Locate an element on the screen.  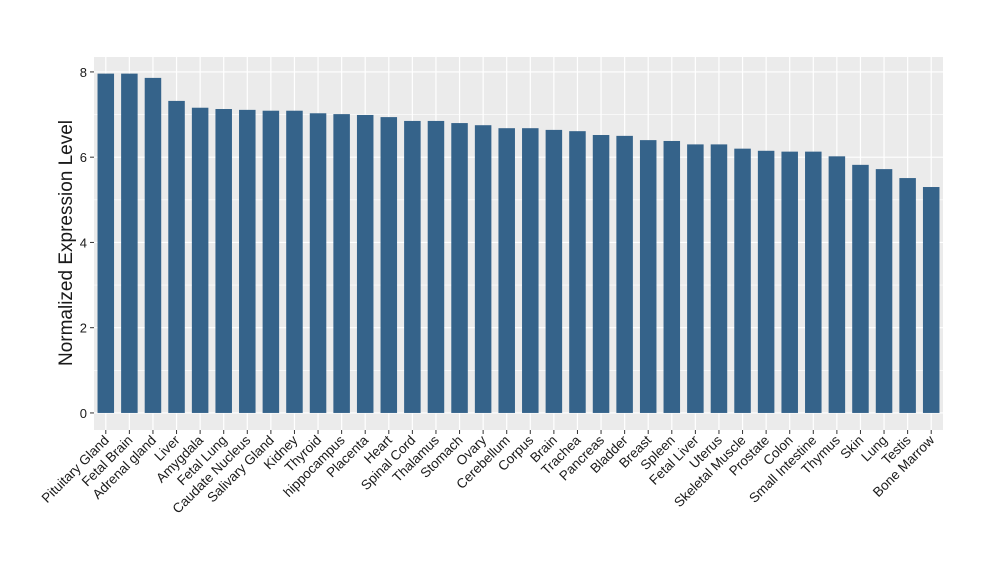
y-tick-label: 8 is located at coordinates (83, 72).